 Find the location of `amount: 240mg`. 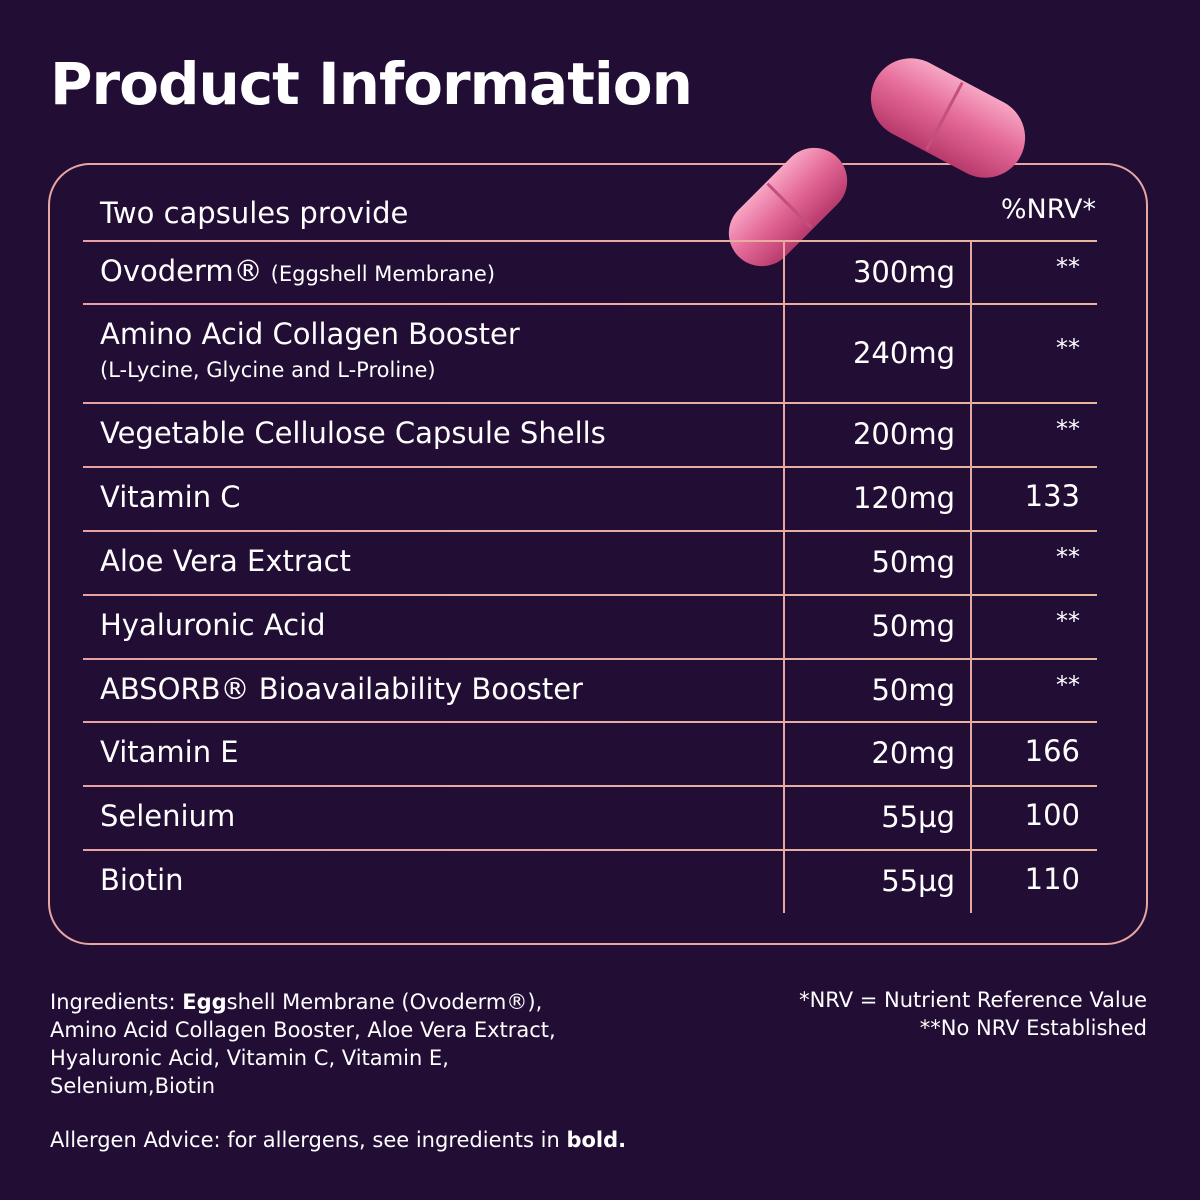

amount: 240mg is located at coordinates (903, 352).